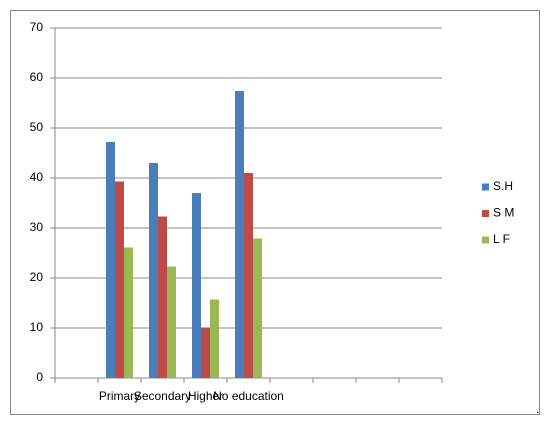 This screenshot has height=430, width=544. I want to click on x-tick-label: Higher, so click(205, 396).